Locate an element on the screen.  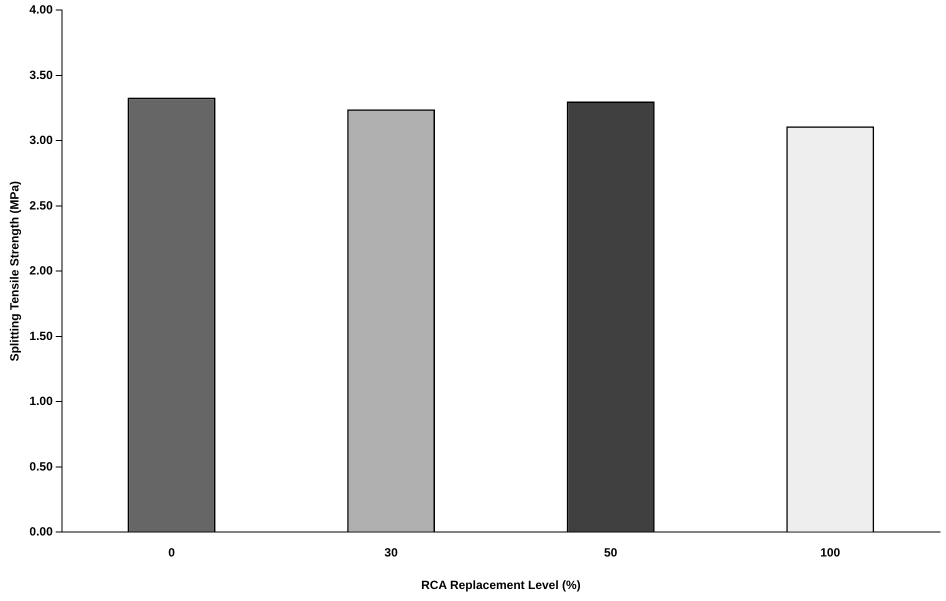
x-axis-title: RCA Replacement Level (%) is located at coordinates (501, 585).